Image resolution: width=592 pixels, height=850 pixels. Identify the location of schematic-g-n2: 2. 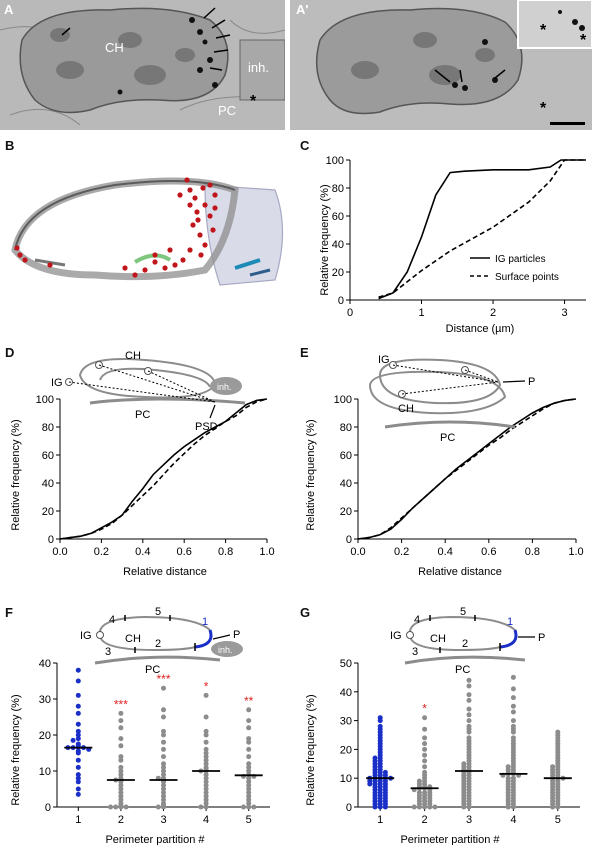
(465, 644).